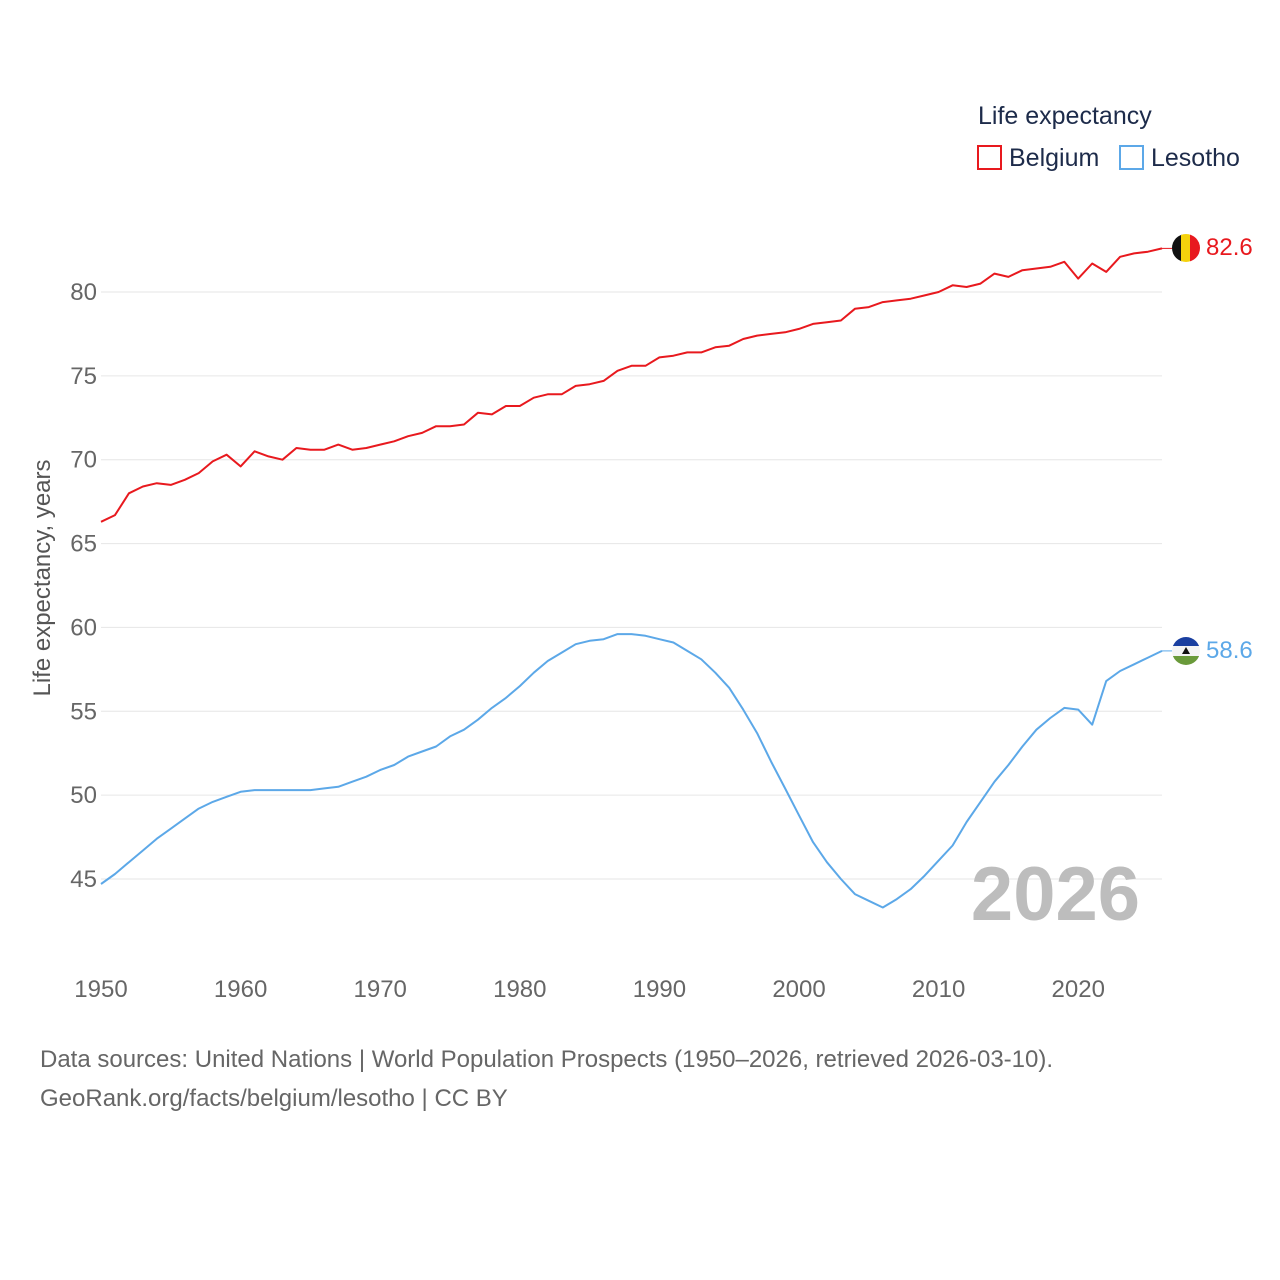 This screenshot has width=1280, height=1280. What do you see at coordinates (519, 989) in the screenshot?
I see `x-tick-label-1980: 1980` at bounding box center [519, 989].